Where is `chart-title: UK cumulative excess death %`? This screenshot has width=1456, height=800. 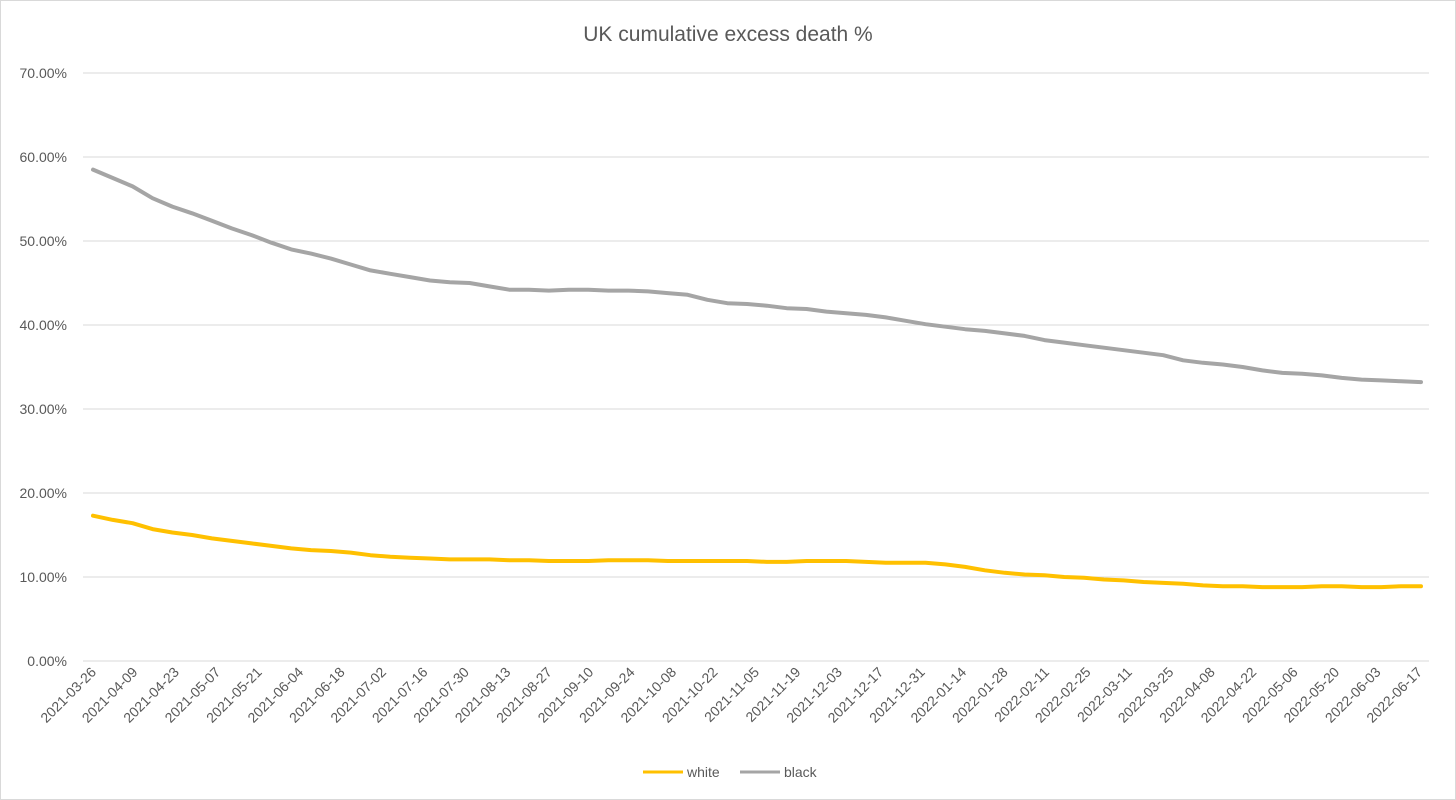
chart-title: UK cumulative excess death % is located at coordinates (727, 34).